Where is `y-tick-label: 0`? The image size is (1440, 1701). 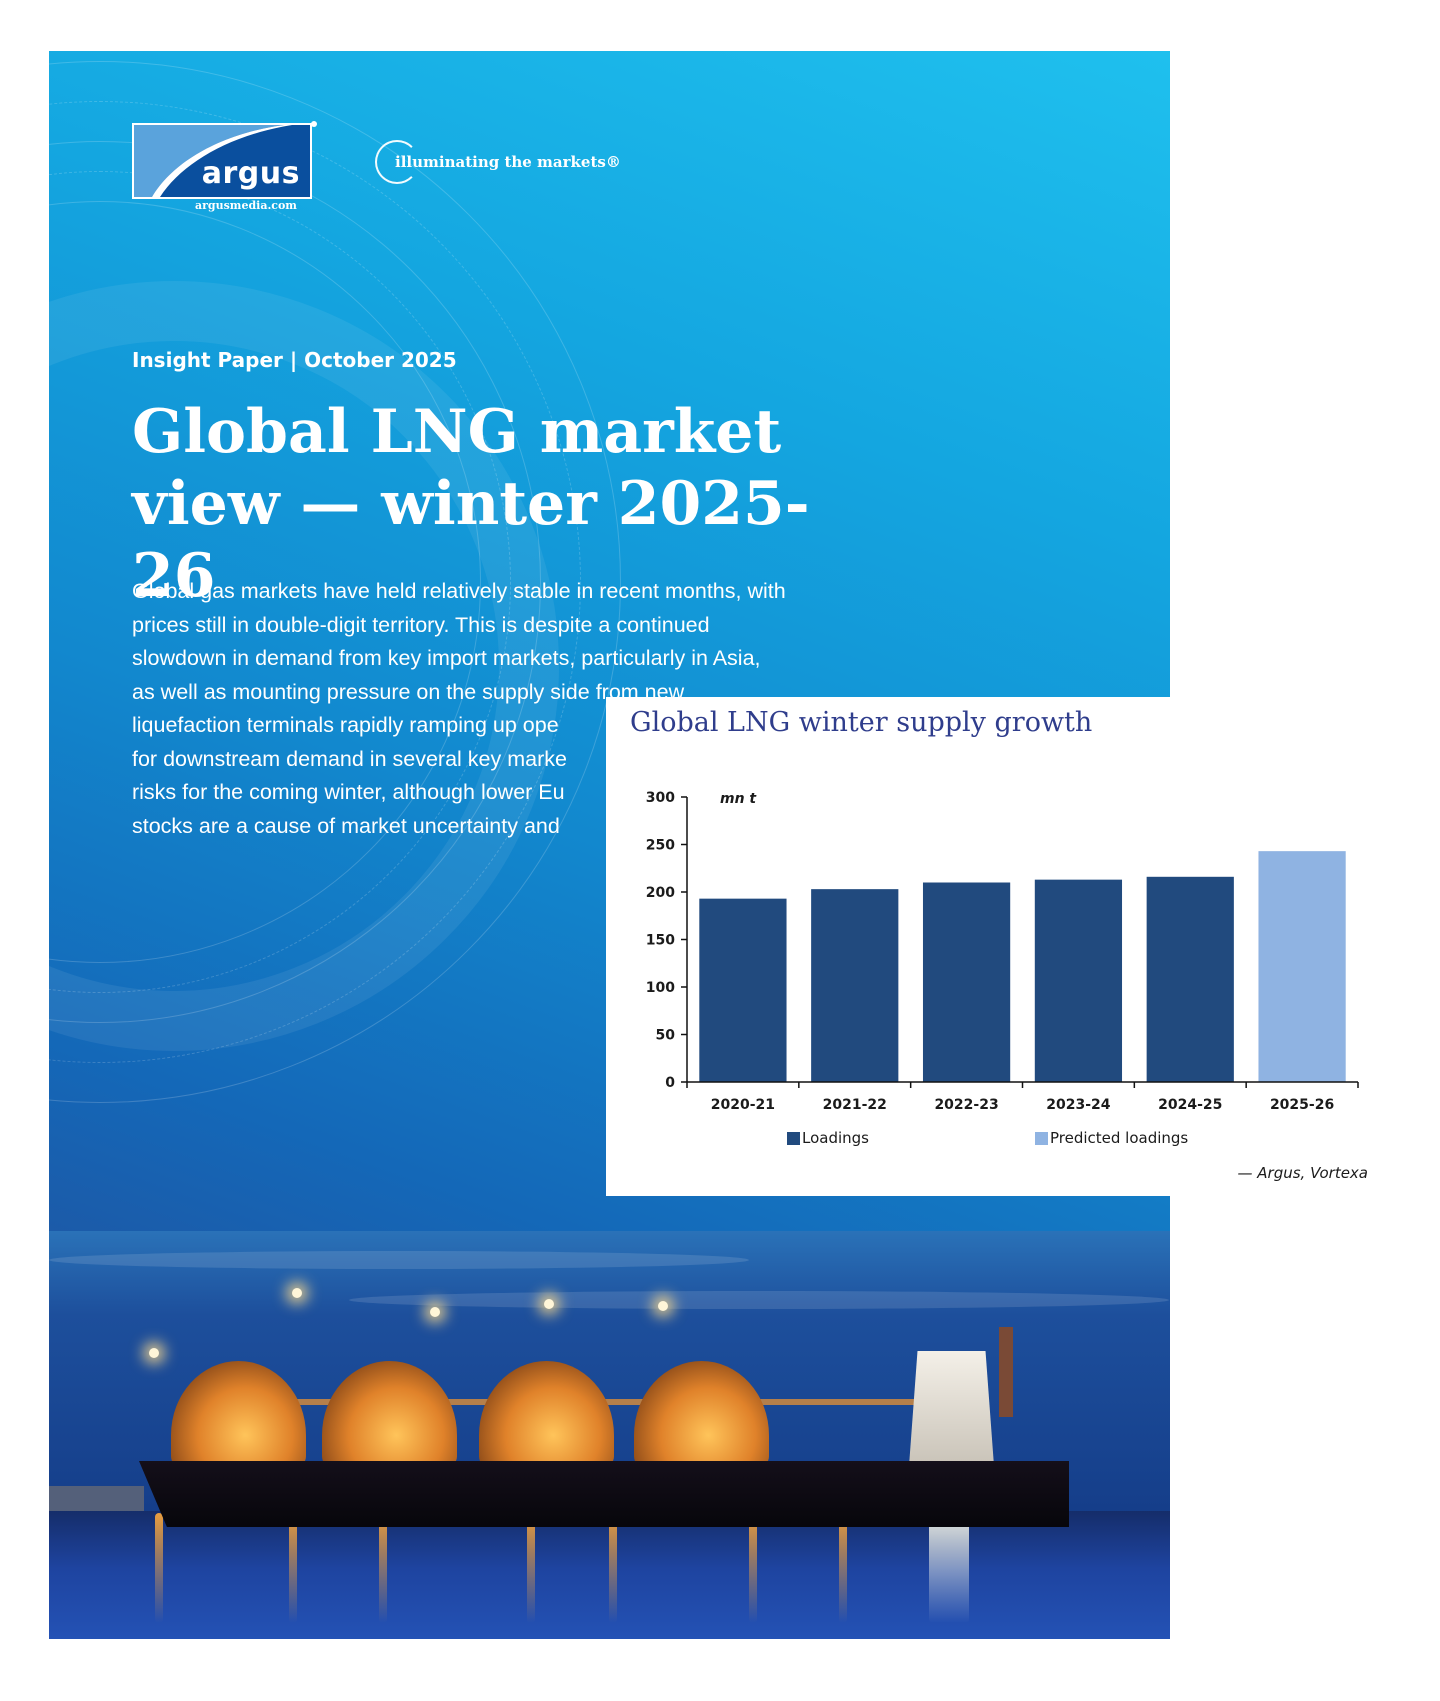 y-tick-label: 0 is located at coordinates (670, 1083).